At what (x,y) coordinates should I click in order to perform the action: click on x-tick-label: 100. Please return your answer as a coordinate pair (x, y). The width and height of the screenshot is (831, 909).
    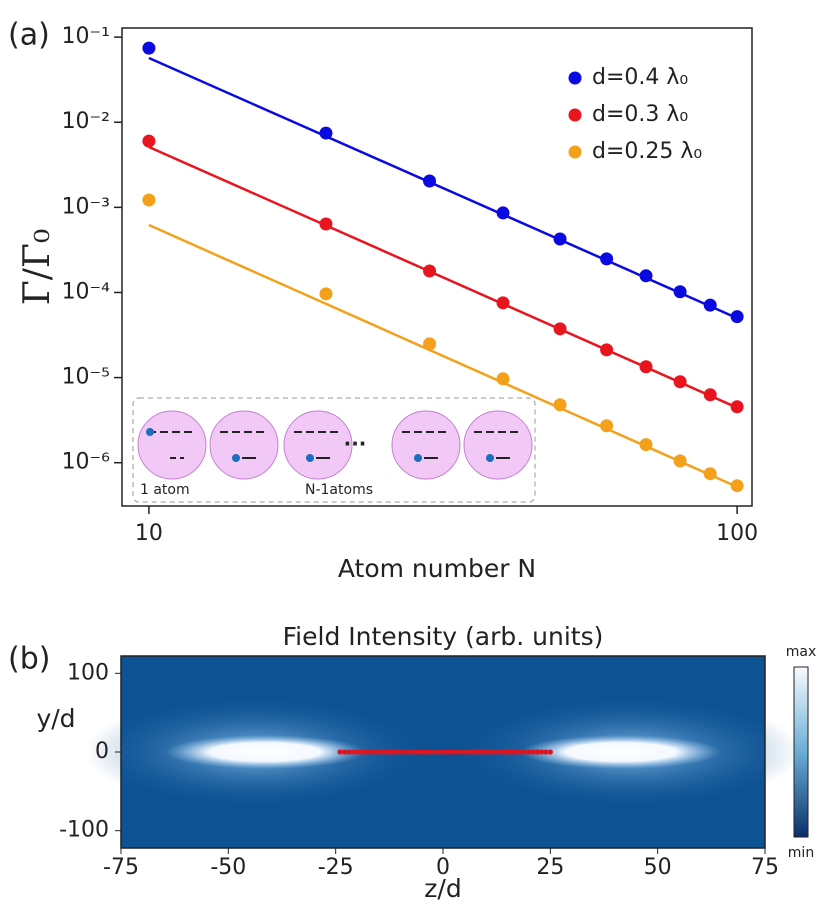
    Looking at the image, I should click on (737, 533).